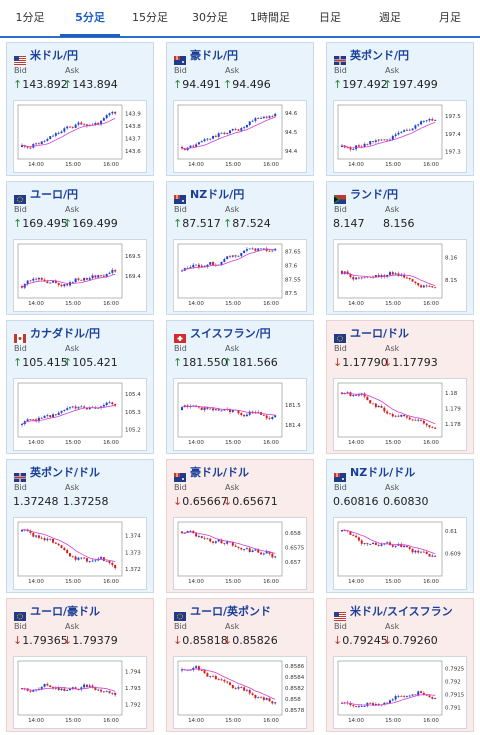 Image resolution: width=480 pixels, height=735 pixels. Describe the element at coordinates (388, 362) in the screenshot. I see `arrow-down-icon: ↓` at that location.